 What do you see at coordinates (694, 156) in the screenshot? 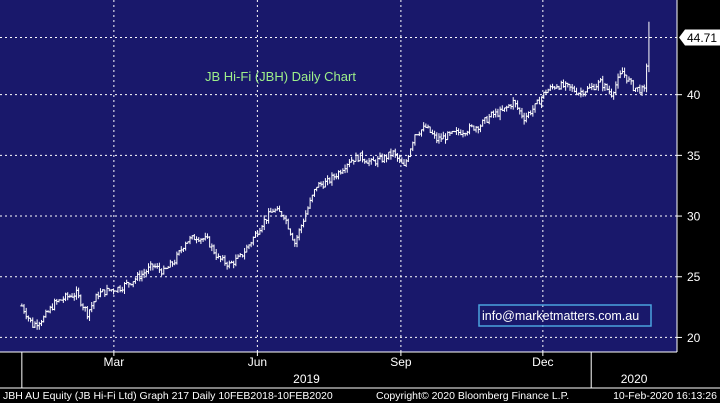
I see `y-tick-label: 35` at bounding box center [694, 156].